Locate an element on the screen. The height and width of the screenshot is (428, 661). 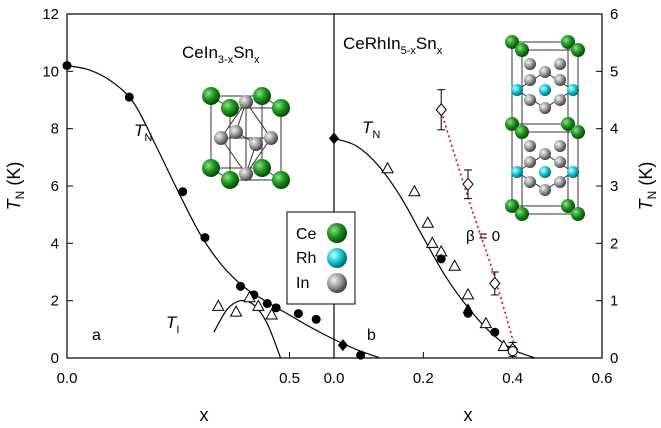
left-x-axis-title: x is located at coordinates (204, 415).